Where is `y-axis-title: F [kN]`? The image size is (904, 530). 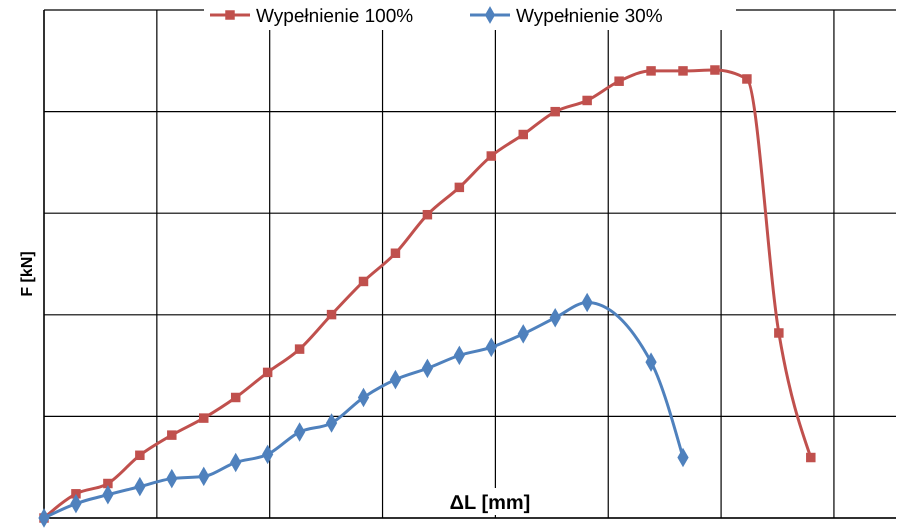
y-axis-title: F [kN] is located at coordinates (27, 274).